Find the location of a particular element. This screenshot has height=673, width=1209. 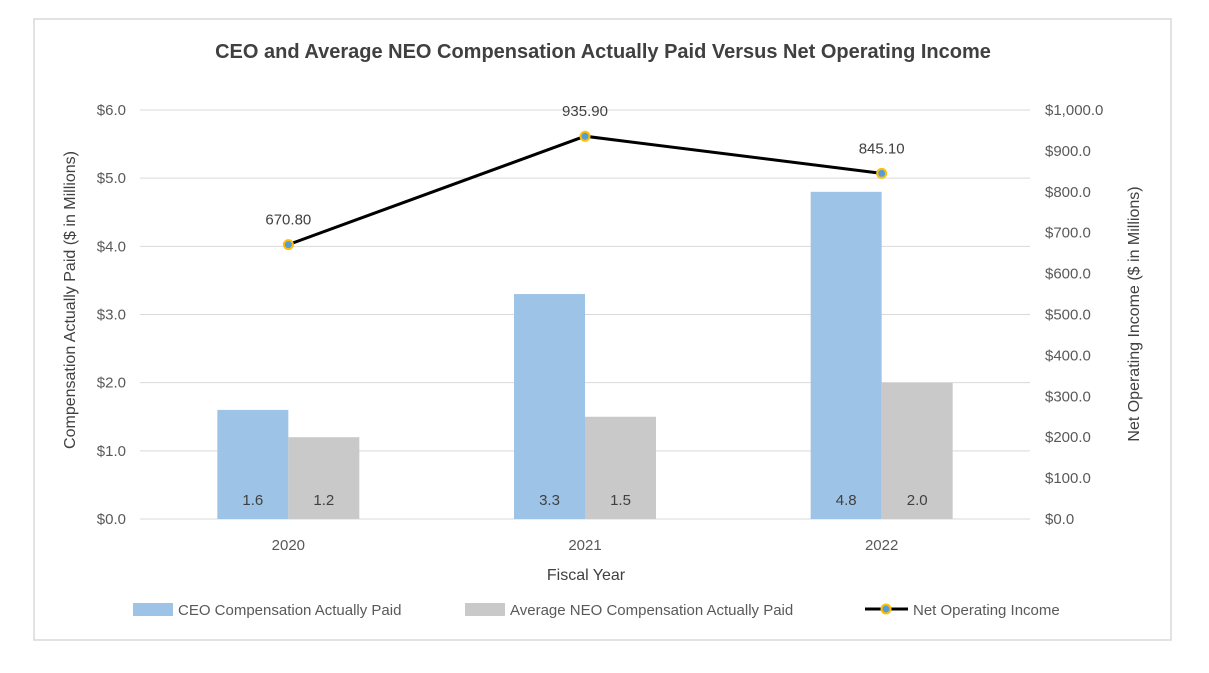

noi-data-label: 935.90 is located at coordinates (585, 111).